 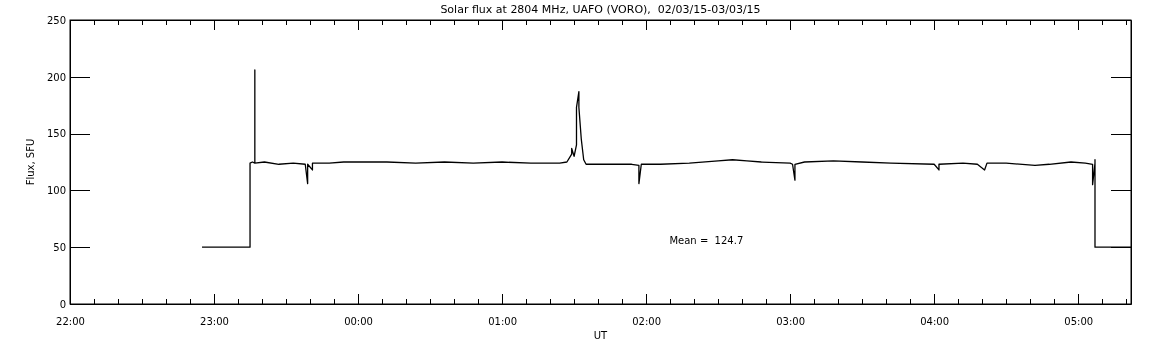 I want to click on x-tick-label: 00:00, so click(x=358, y=322).